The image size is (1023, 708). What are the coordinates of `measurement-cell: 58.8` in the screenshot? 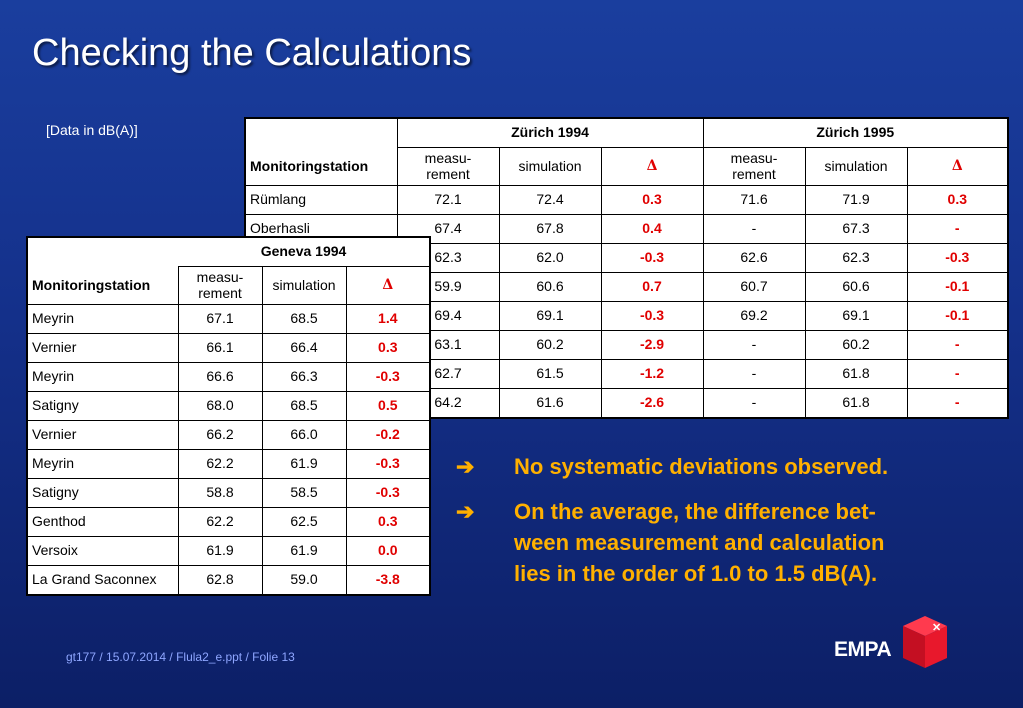 It's located at (220, 493).